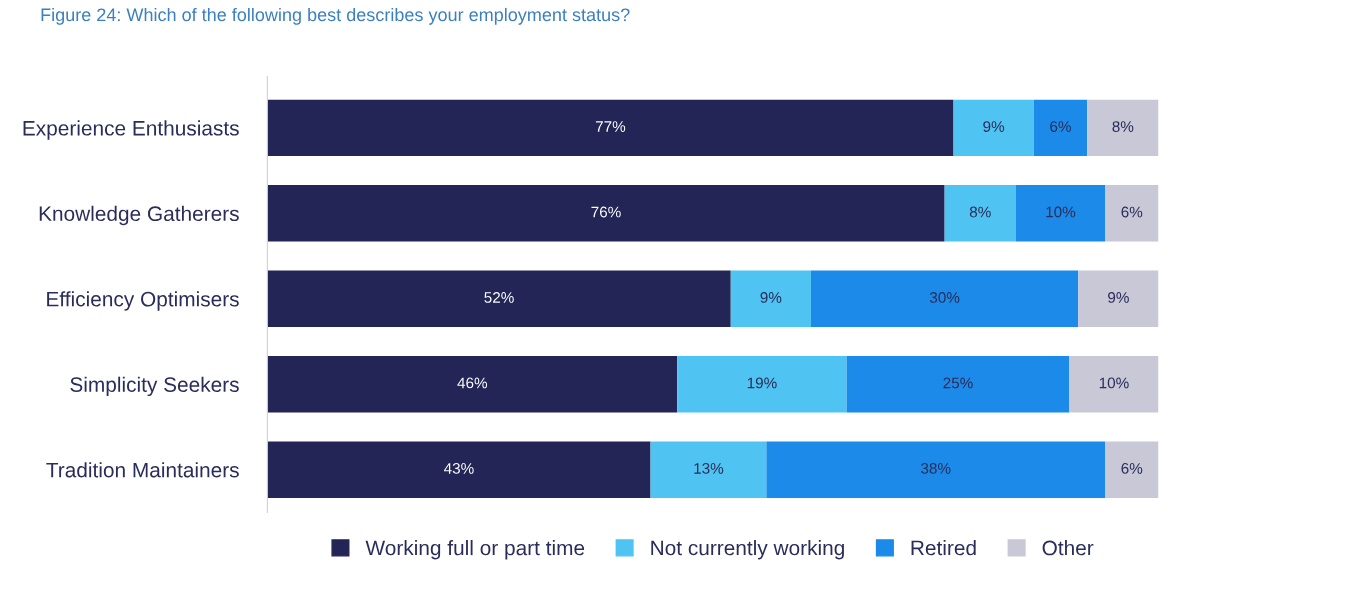 The height and width of the screenshot is (589, 1371). I want to click on data-label: 38%, so click(936, 468).